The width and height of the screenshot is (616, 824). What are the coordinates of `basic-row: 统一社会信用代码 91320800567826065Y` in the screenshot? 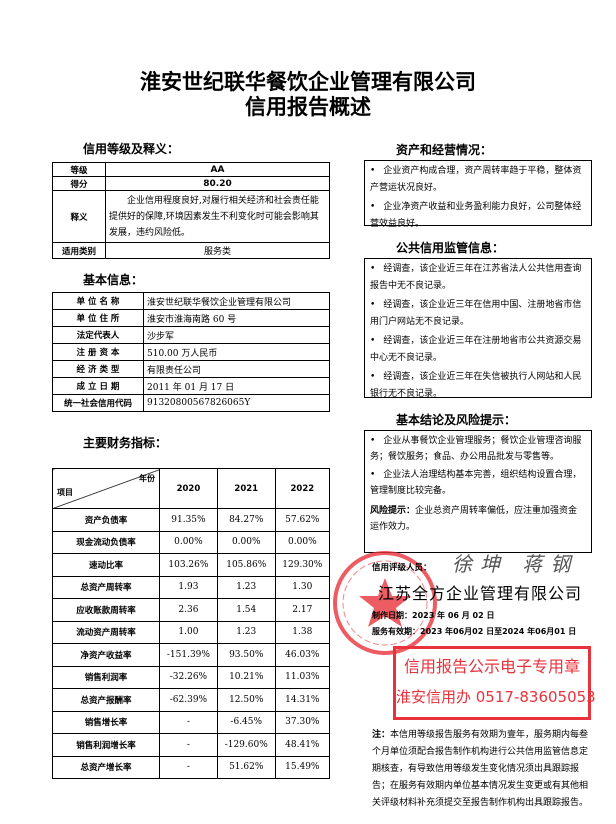 It's located at (191, 403).